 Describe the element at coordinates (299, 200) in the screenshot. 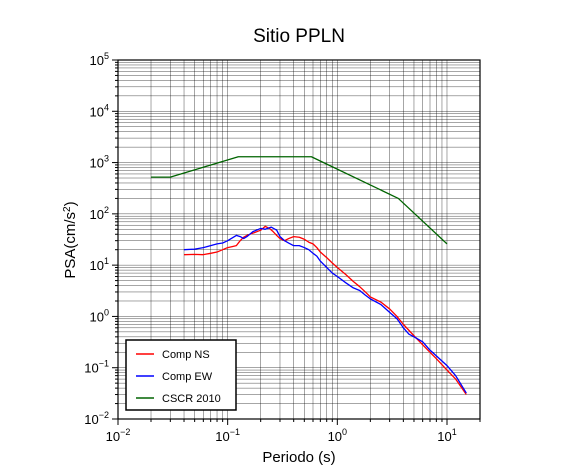

I see `series-line-cscr-2010` at that location.